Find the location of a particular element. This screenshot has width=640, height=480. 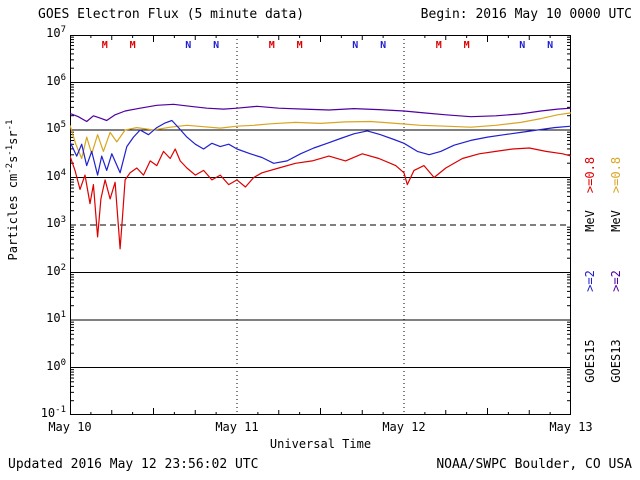

y-tick-label-1e5: 10⁵ is located at coordinates (56, 128).